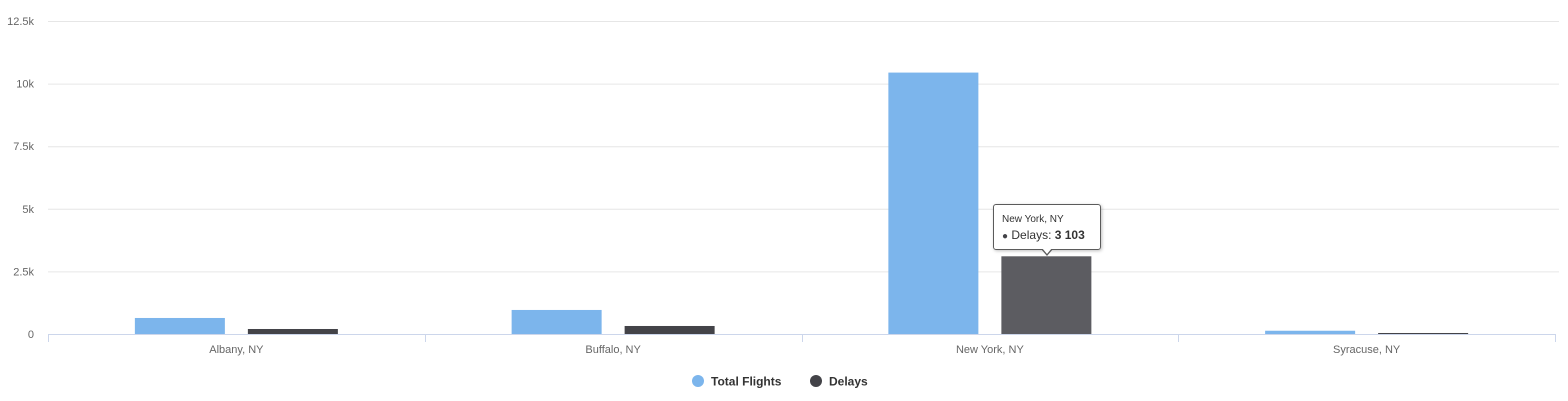 The height and width of the screenshot is (401, 1568). What do you see at coordinates (23, 272) in the screenshot?
I see `y-tick-label: 2.5k` at bounding box center [23, 272].